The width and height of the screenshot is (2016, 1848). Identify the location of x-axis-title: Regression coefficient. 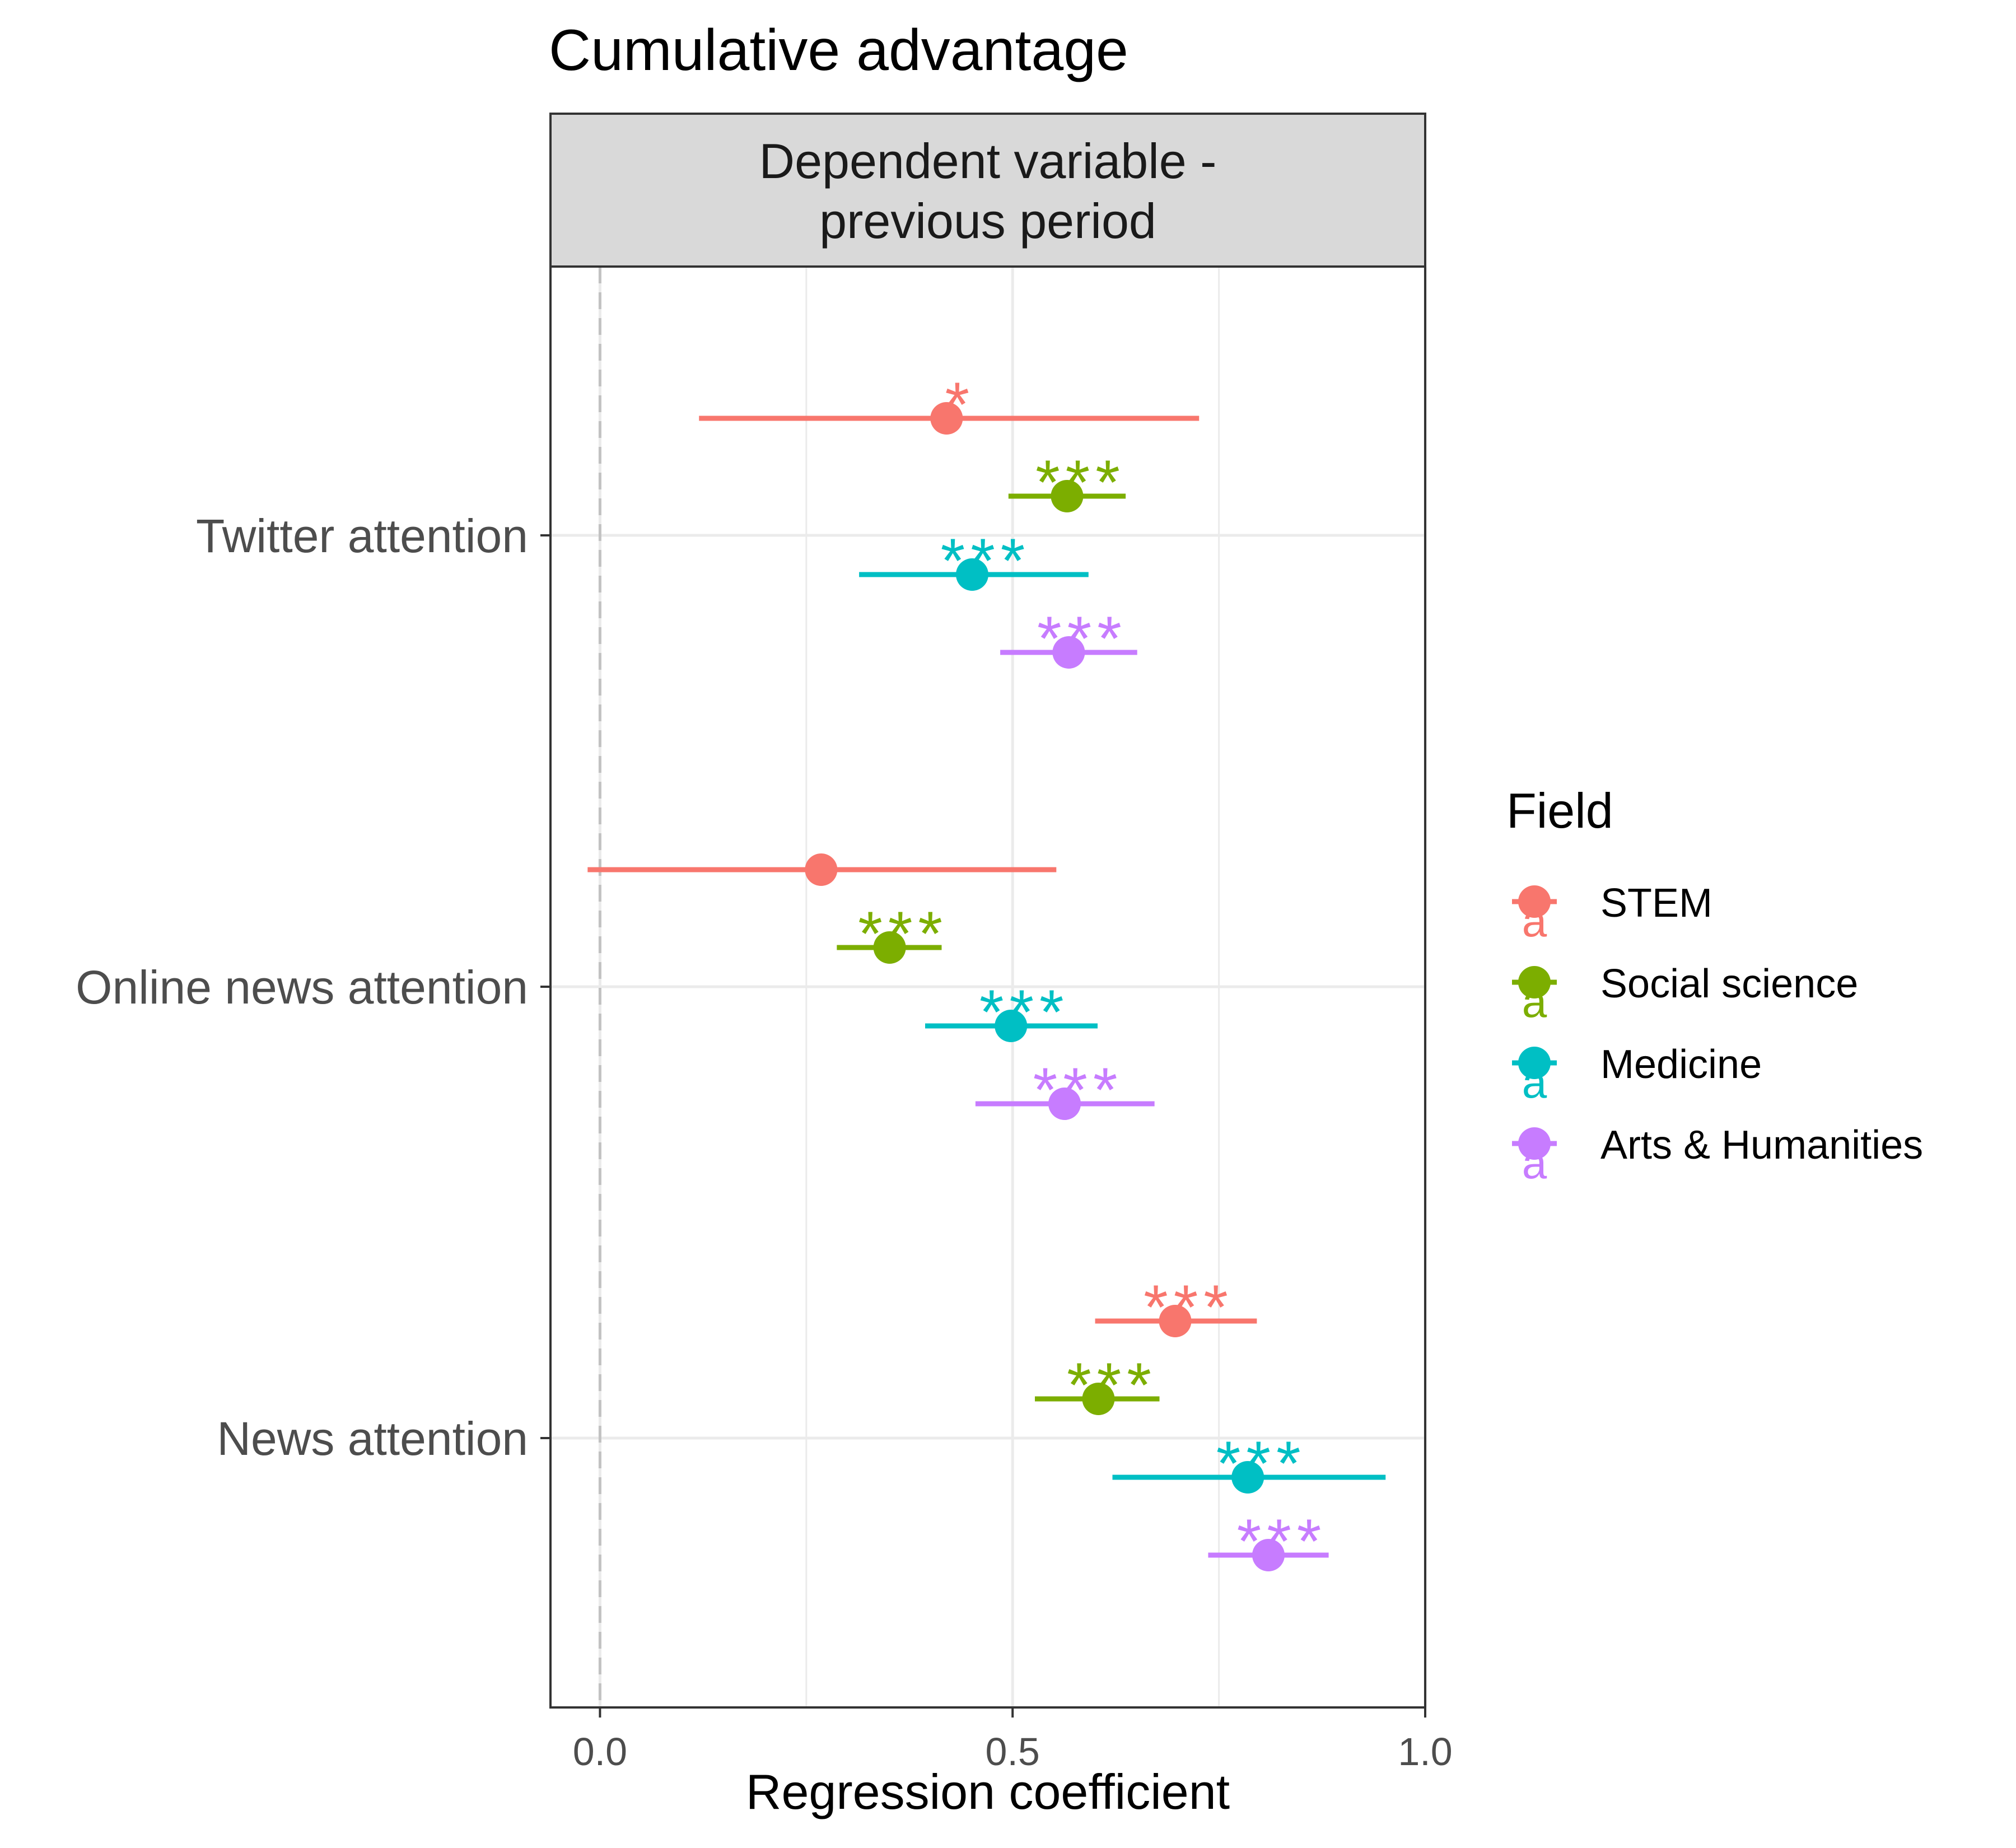
(988, 1792).